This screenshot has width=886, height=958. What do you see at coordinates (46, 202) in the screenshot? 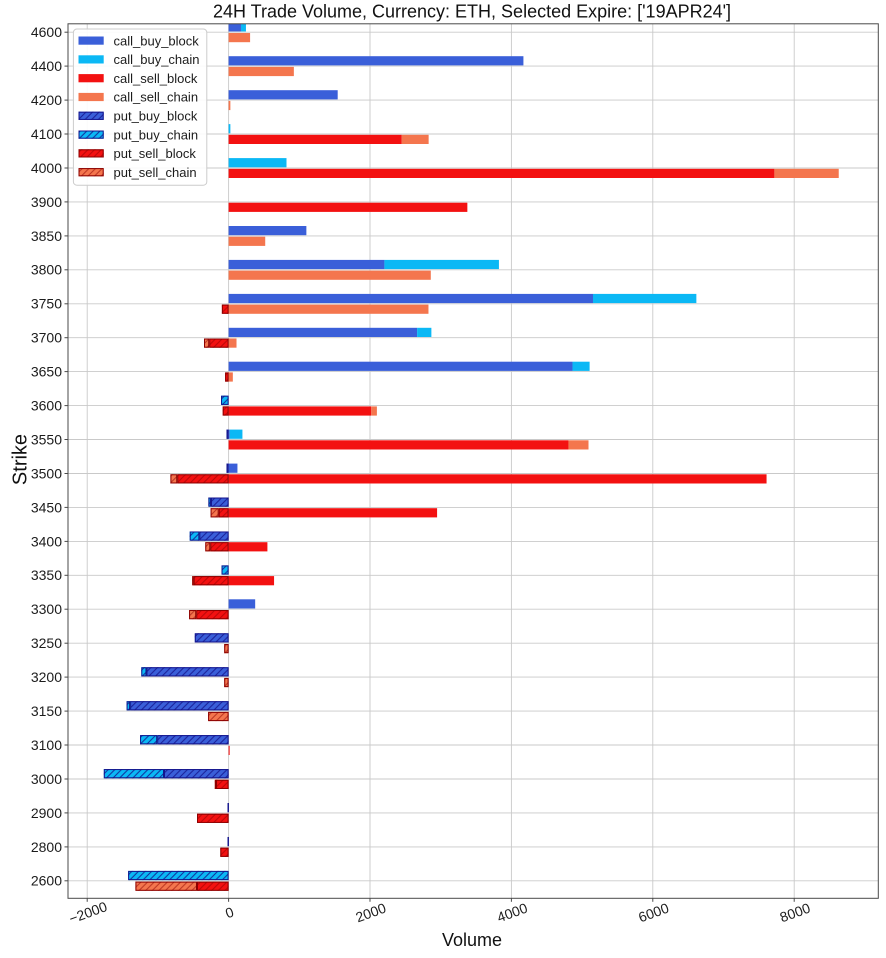
I see `svg-text: 3900` at bounding box center [46, 202].